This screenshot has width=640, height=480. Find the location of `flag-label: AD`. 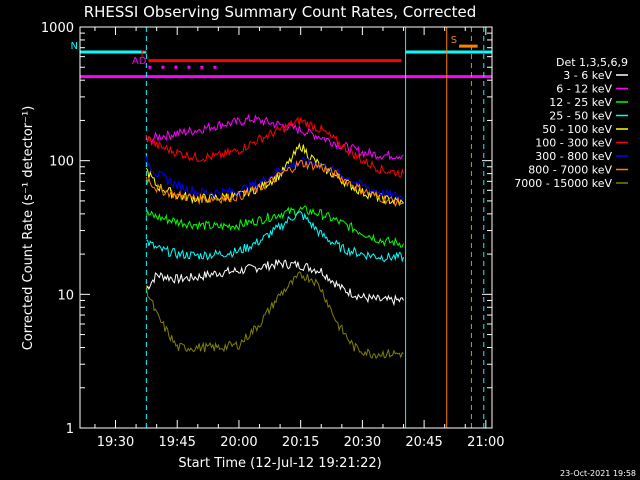

flag-label: AD is located at coordinates (139, 61).